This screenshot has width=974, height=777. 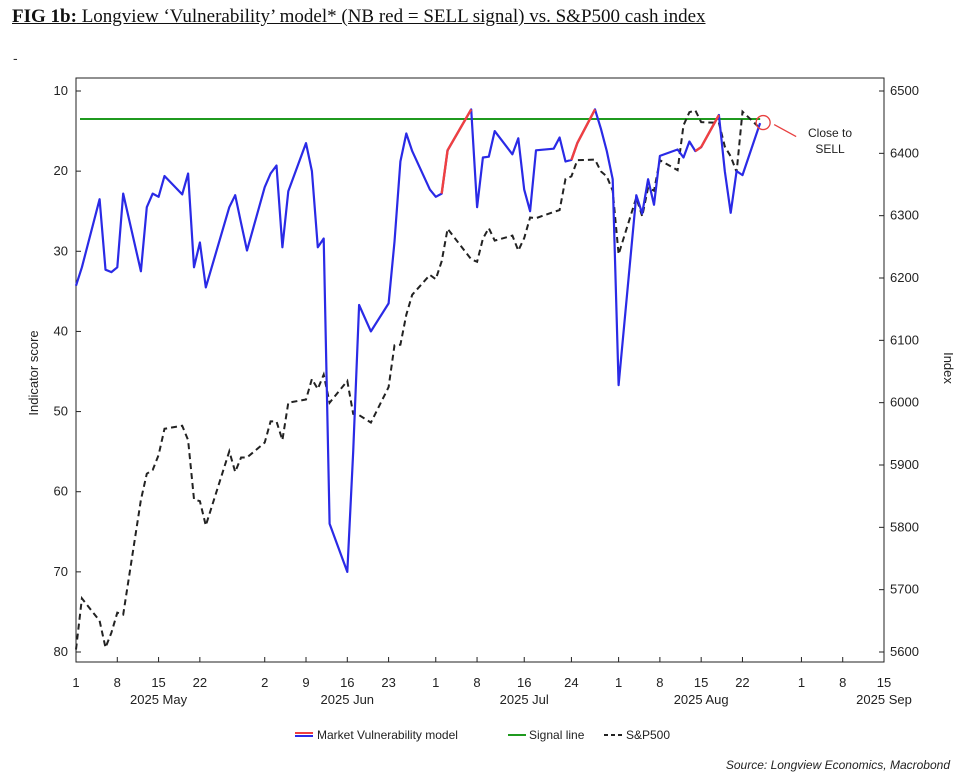 I want to click on right-axis-tick-label: 6300, so click(x=904, y=215).